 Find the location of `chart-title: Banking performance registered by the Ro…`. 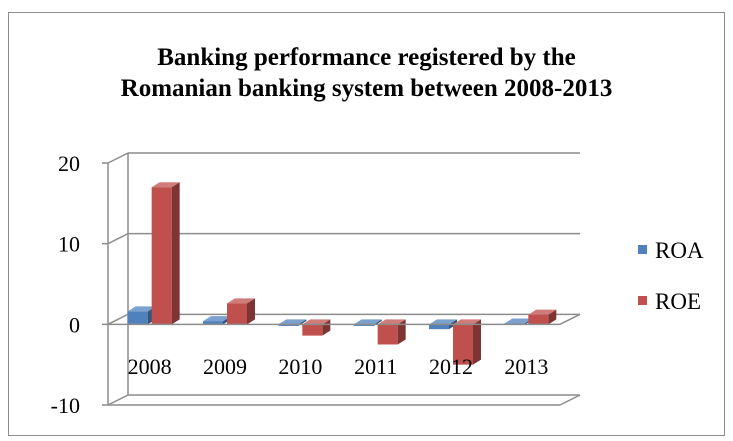

chart-title: Banking performance registered by the Ro… is located at coordinates (366, 73).